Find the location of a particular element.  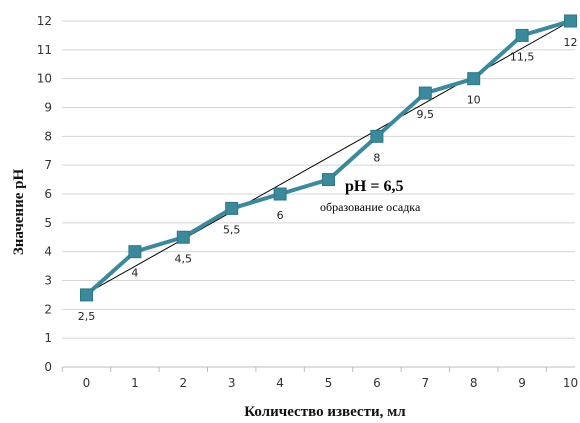

x-tick-labels: 0 1 2 3 4 5 6 7 8 9 10 is located at coordinates (330, 383).